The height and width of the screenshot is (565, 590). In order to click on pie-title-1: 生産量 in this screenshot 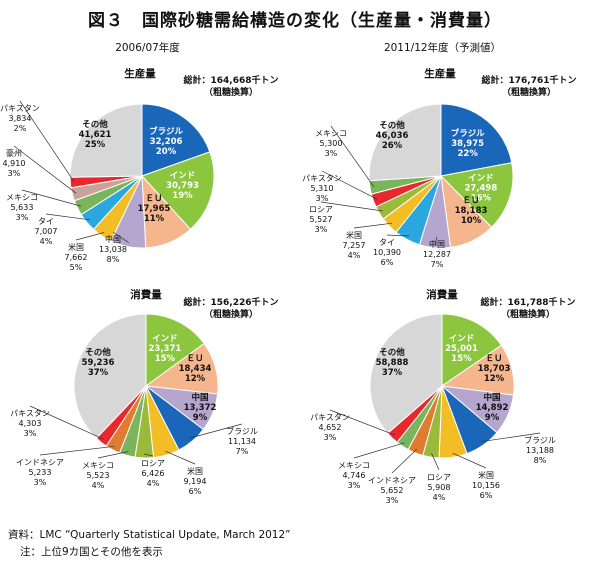, I will do `click(140, 73)`.